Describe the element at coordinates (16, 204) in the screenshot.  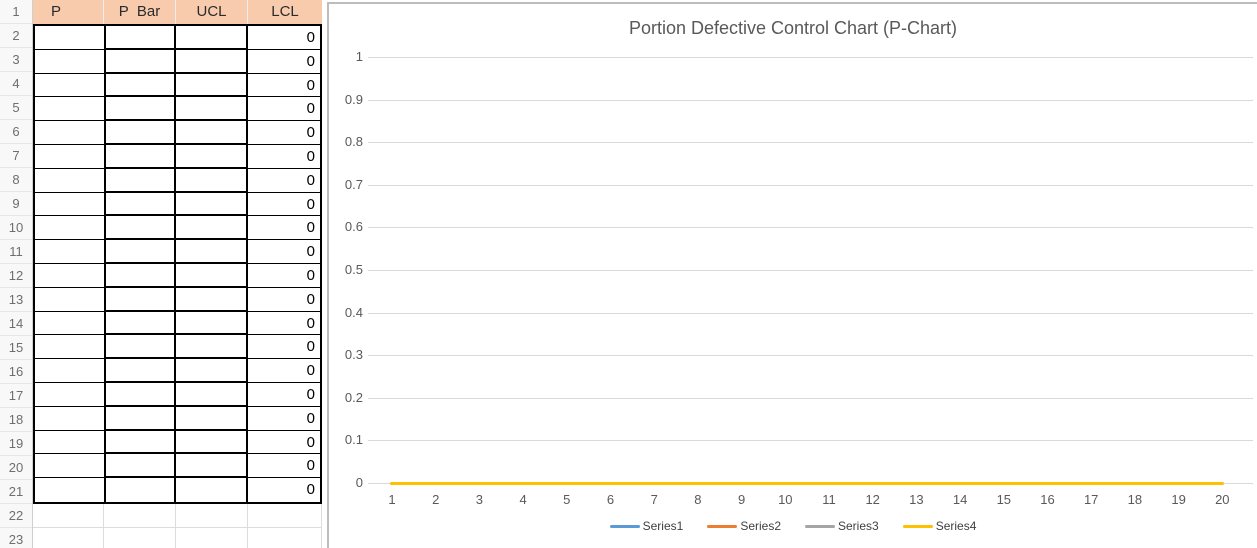
I see `row-header: 9` at that location.